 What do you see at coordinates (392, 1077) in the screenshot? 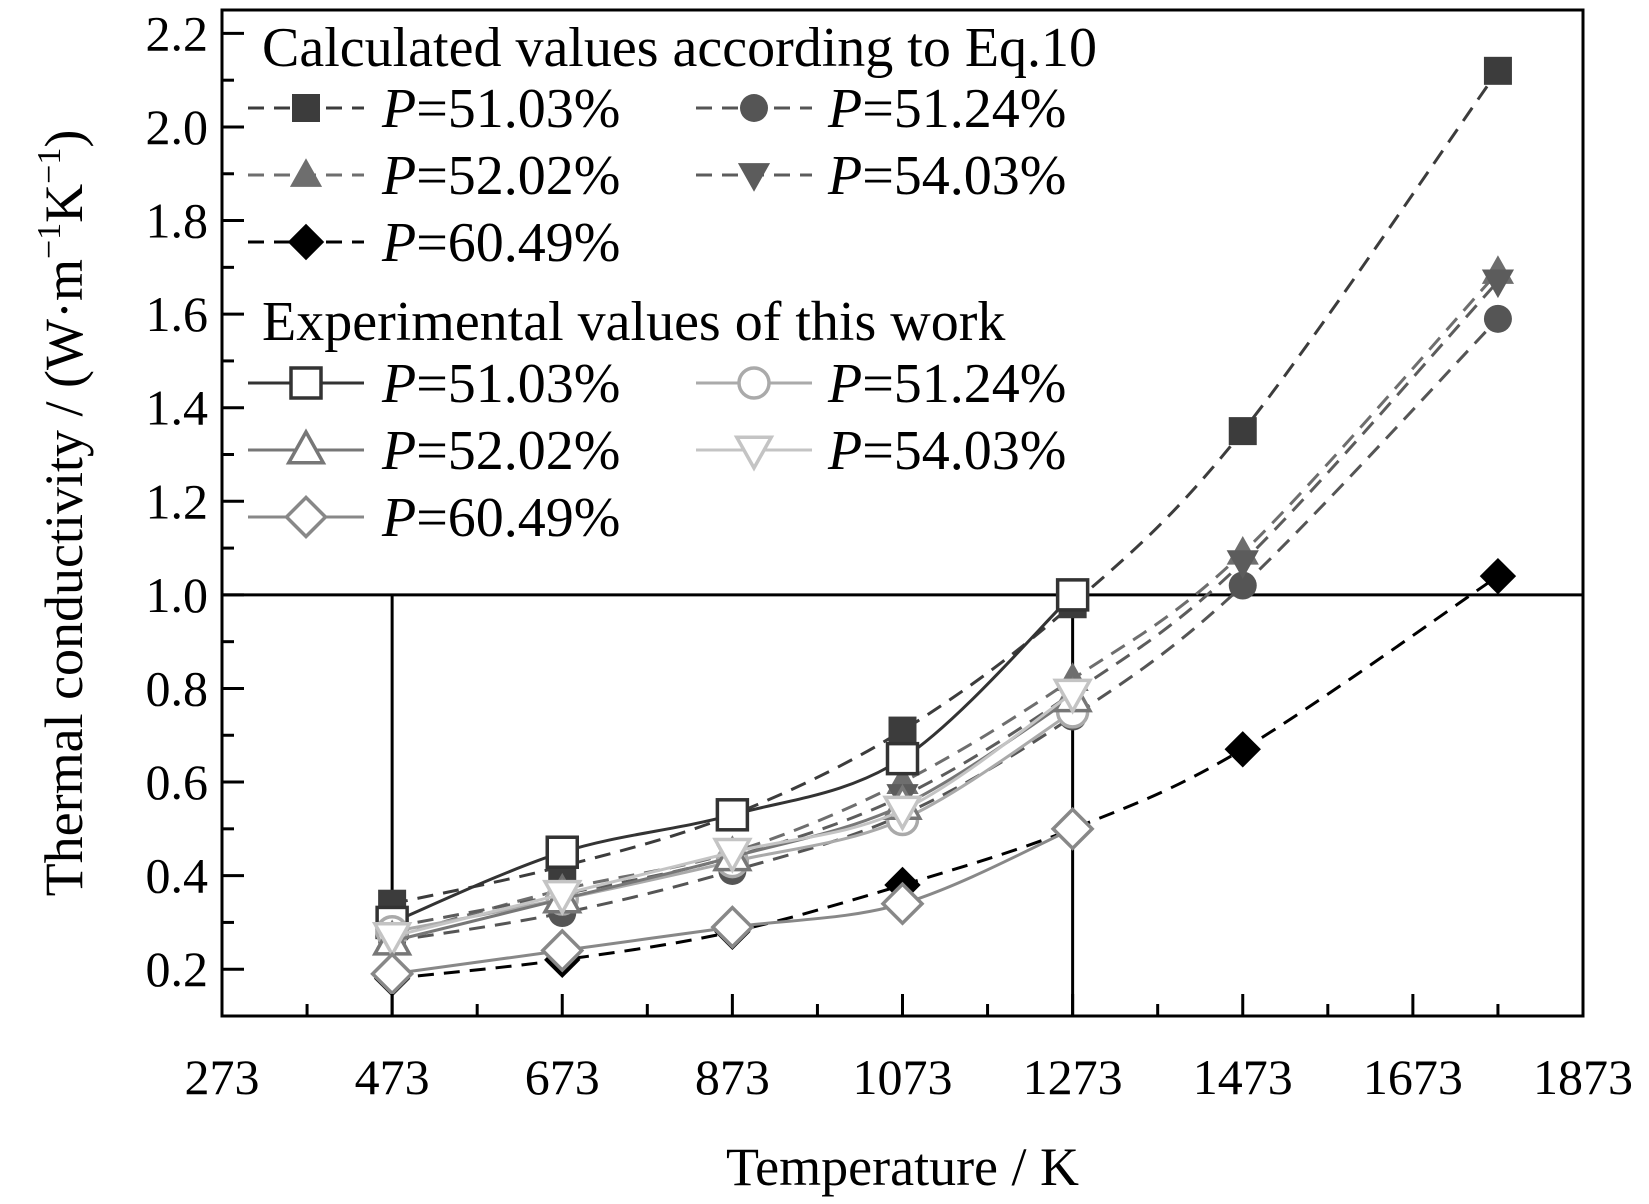
I see `x-tick-label: 473` at bounding box center [392, 1077].